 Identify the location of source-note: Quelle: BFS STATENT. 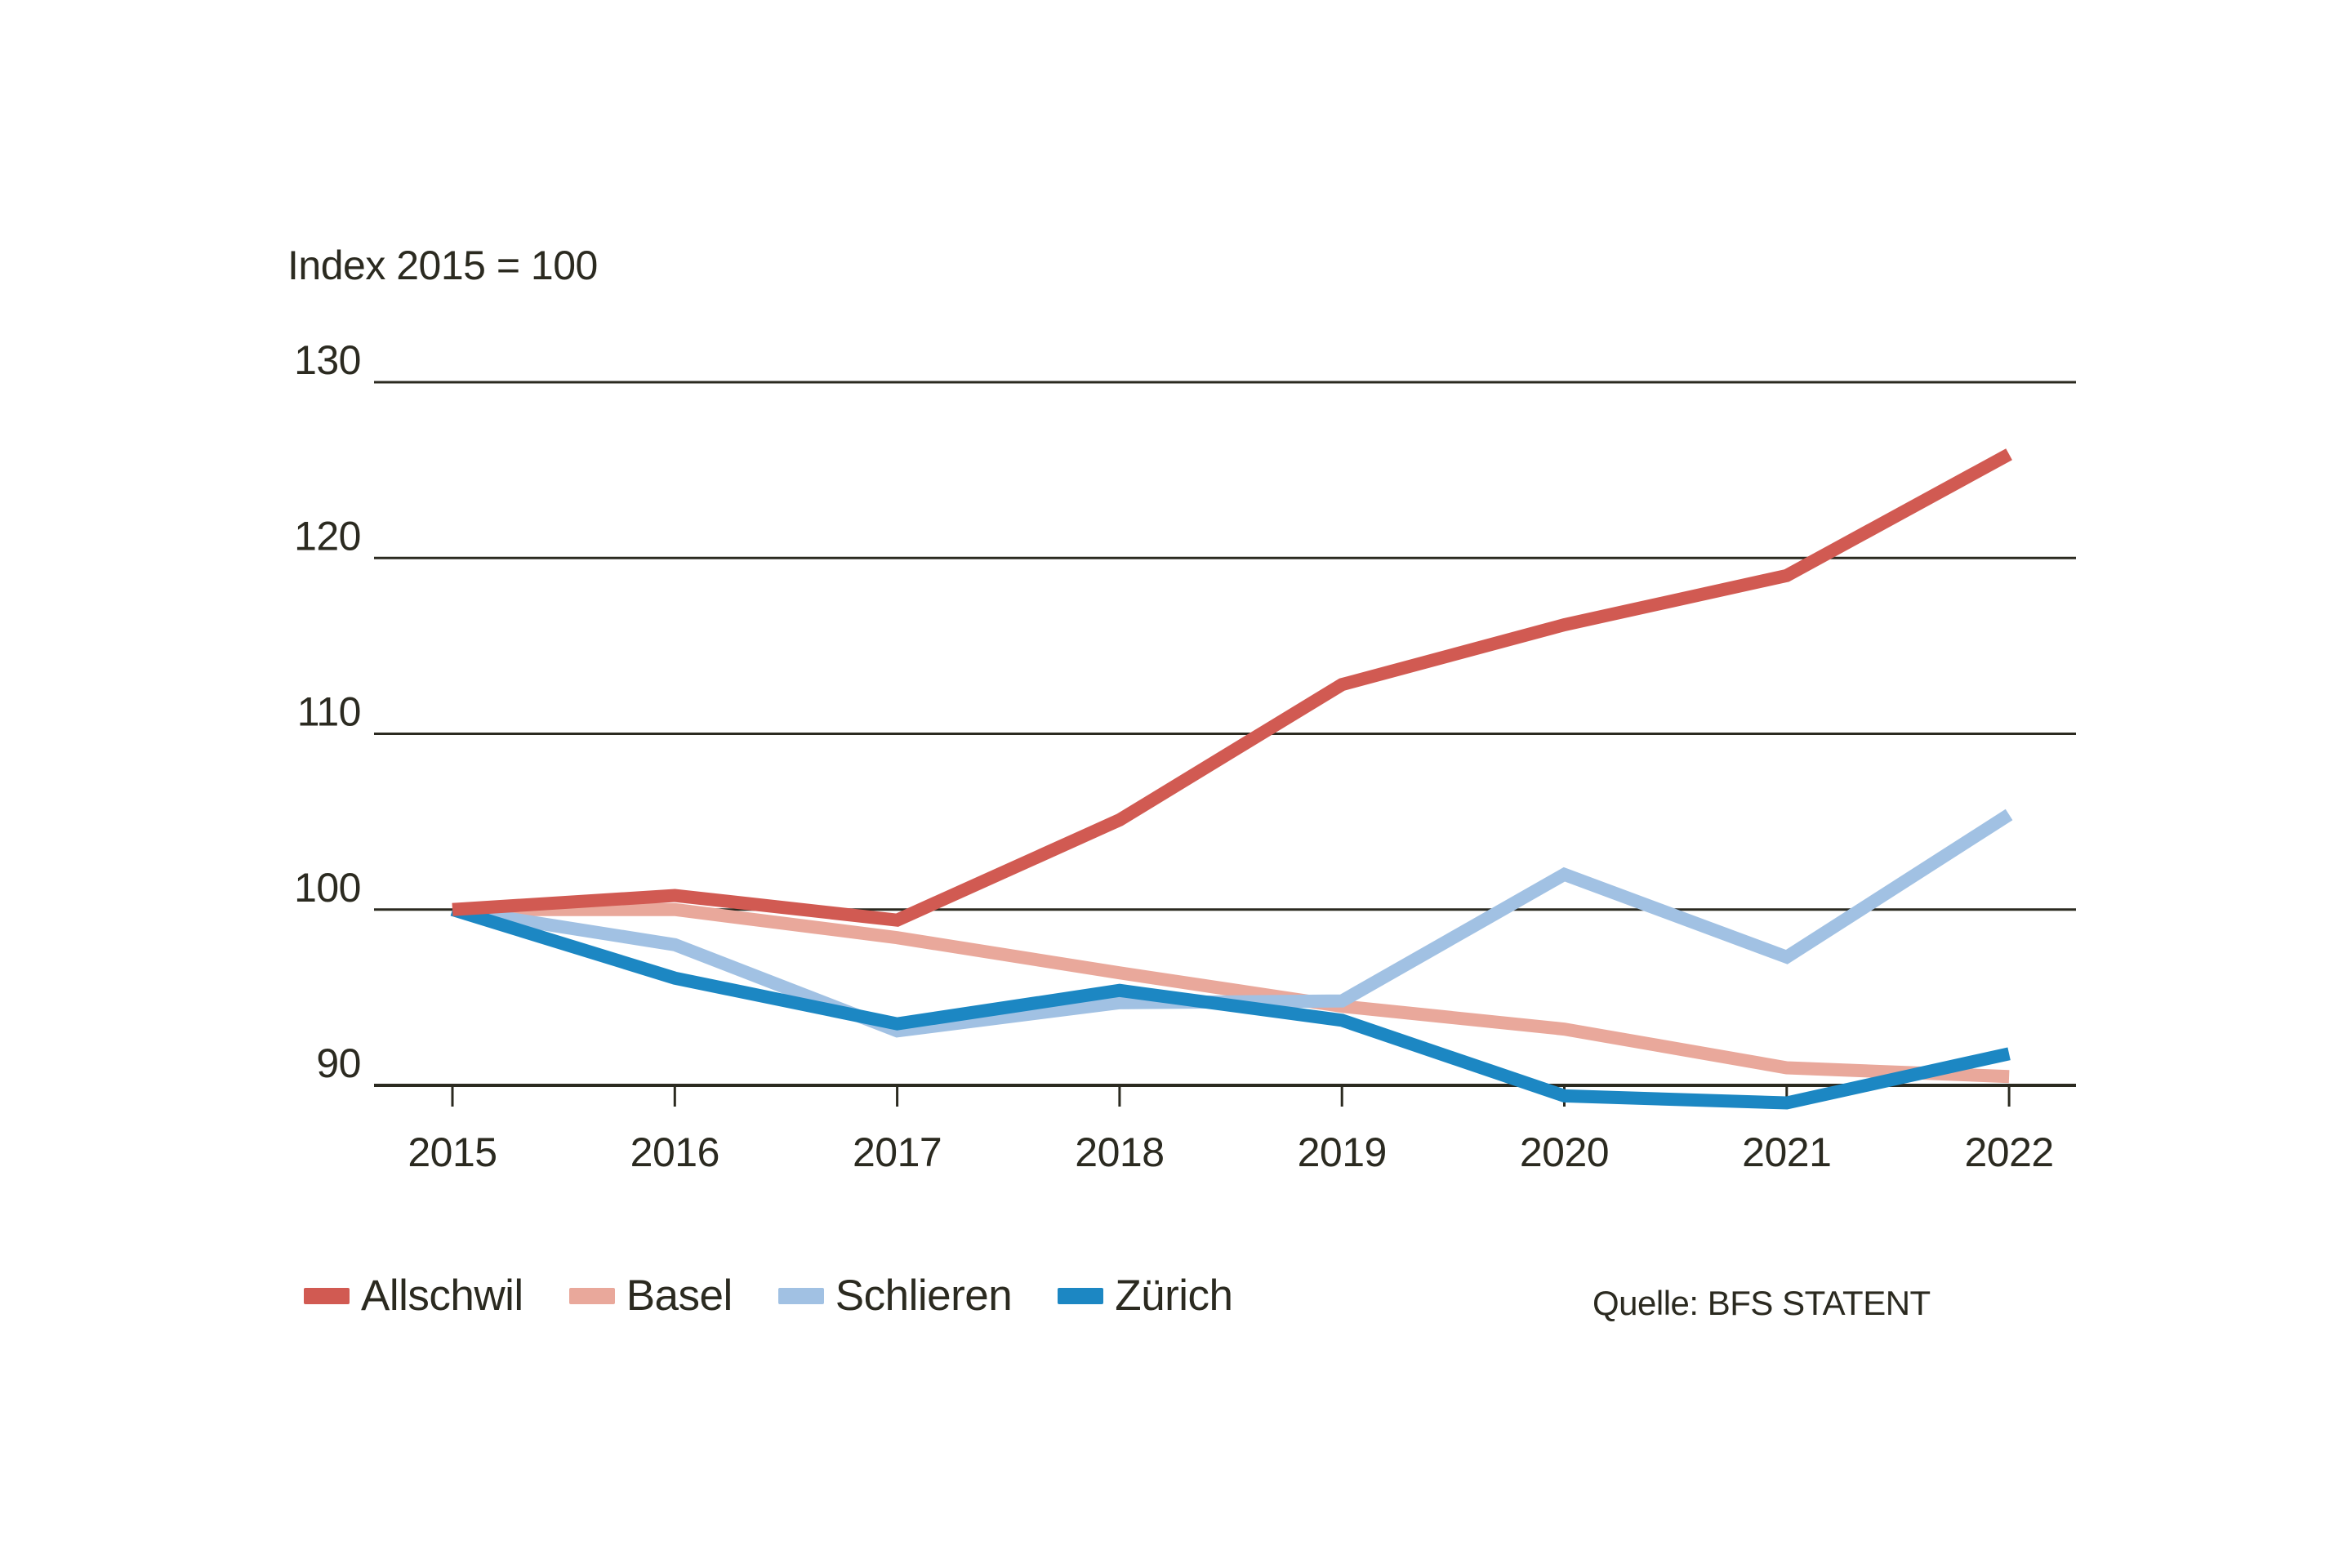
(1762, 1303).